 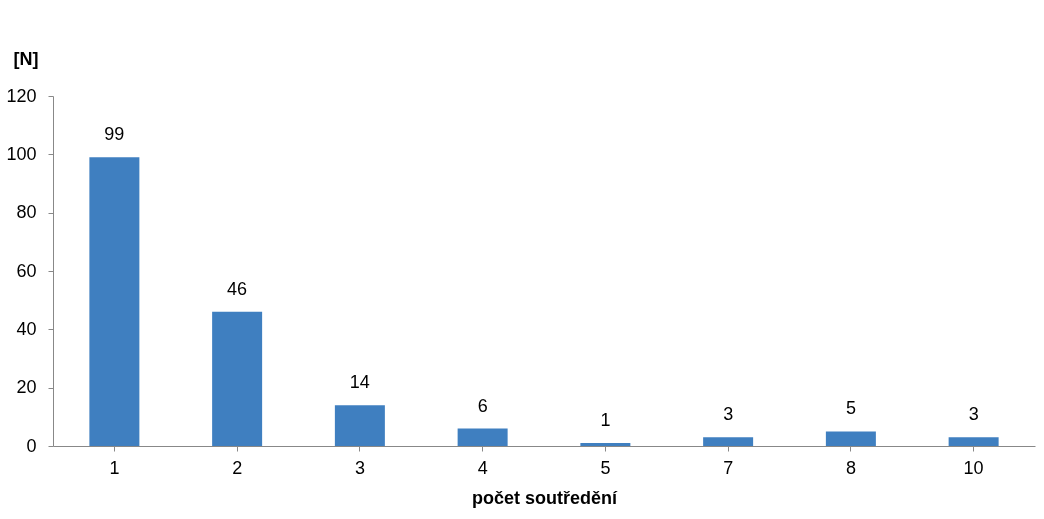 I want to click on y-tick-label: 120, so click(x=21, y=95).